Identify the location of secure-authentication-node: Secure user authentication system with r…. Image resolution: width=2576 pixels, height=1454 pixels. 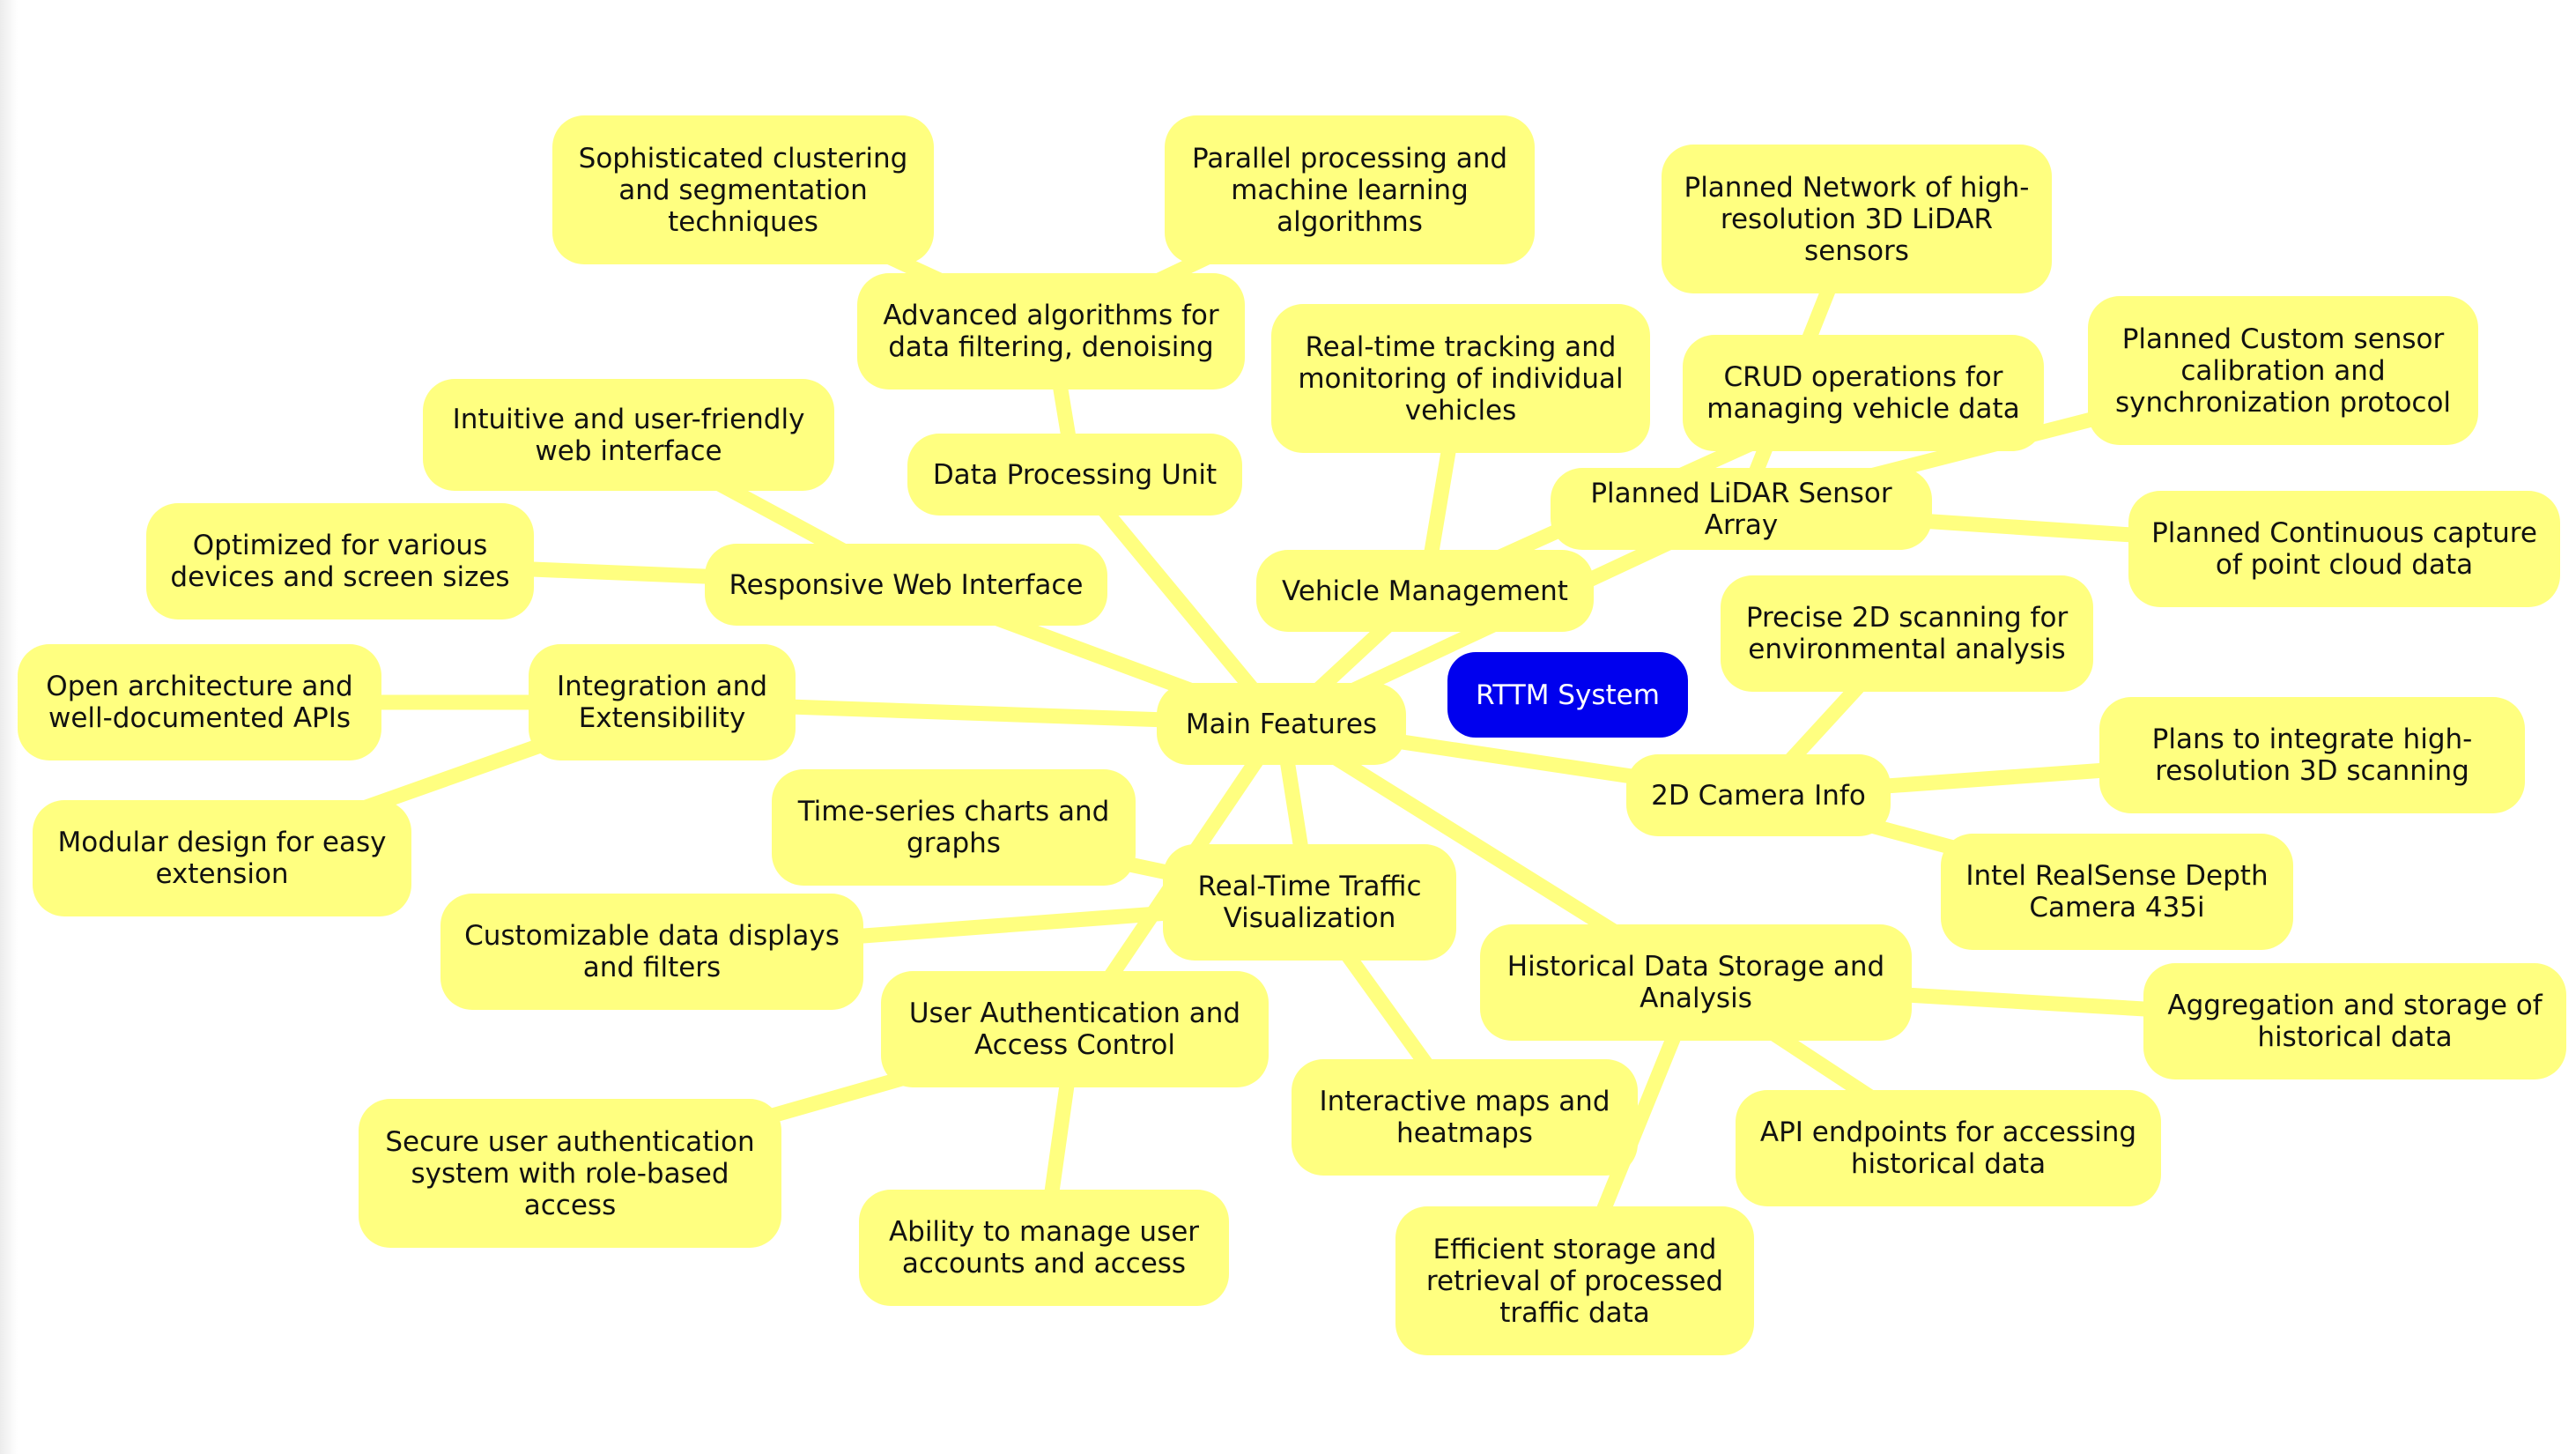
(570, 1173).